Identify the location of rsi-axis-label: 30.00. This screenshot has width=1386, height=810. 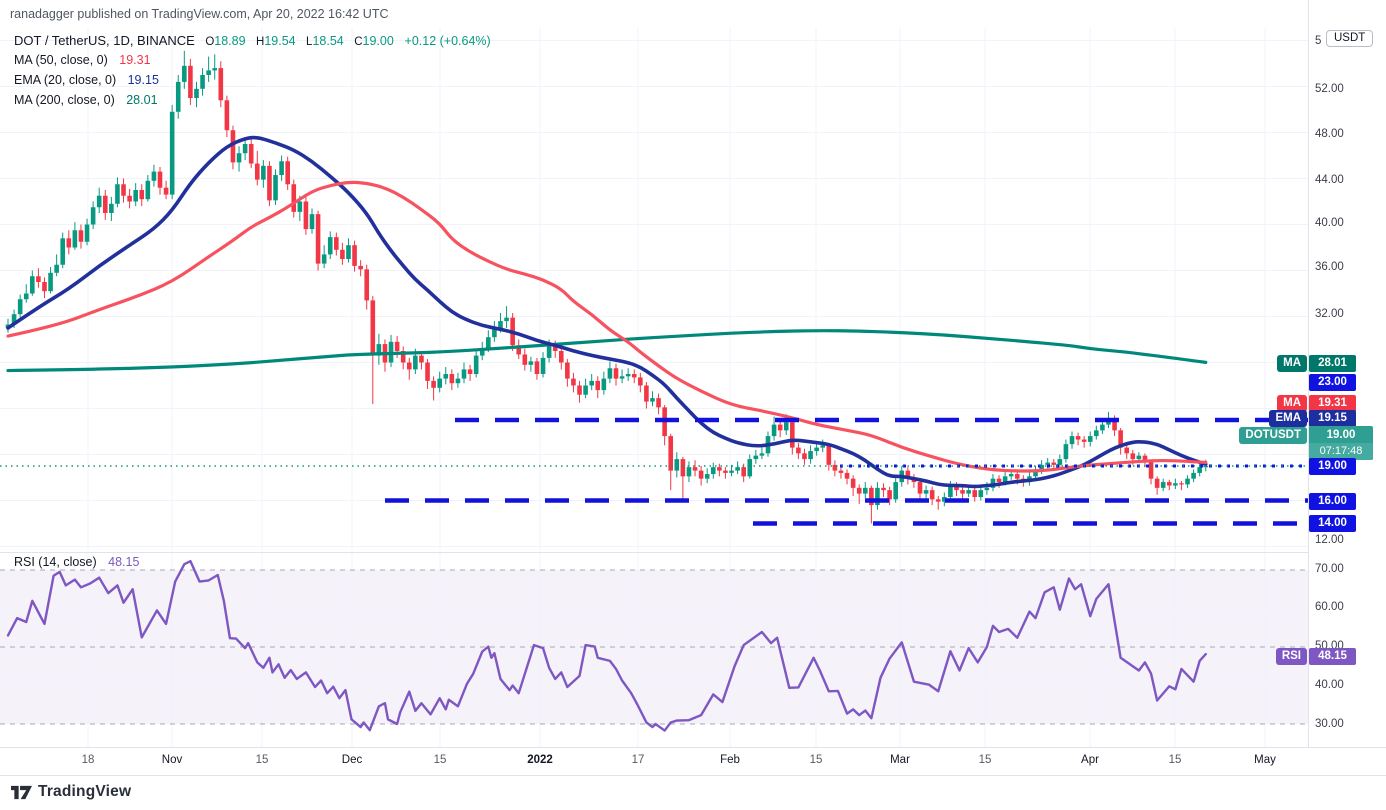
(1329, 724).